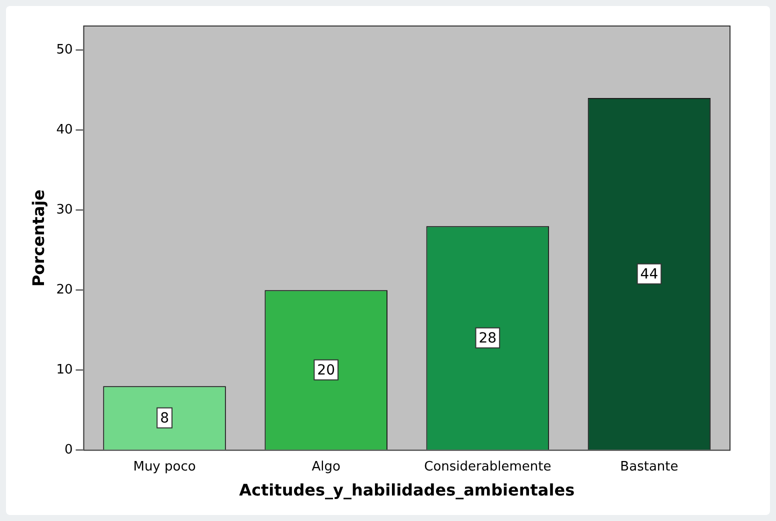 The width and height of the screenshot is (776, 521). I want to click on y-tick-label: 10, so click(64, 370).